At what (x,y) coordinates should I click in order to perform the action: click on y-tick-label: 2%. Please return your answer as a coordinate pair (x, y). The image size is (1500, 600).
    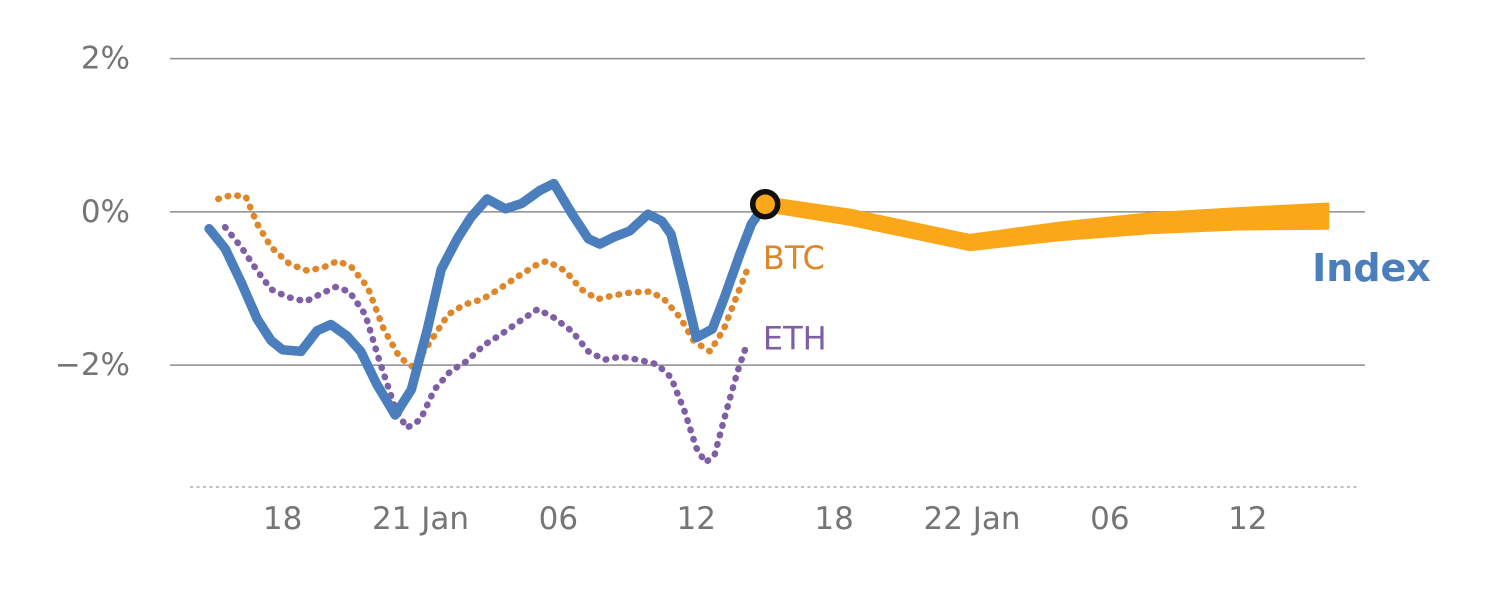
    Looking at the image, I should click on (105, 59).